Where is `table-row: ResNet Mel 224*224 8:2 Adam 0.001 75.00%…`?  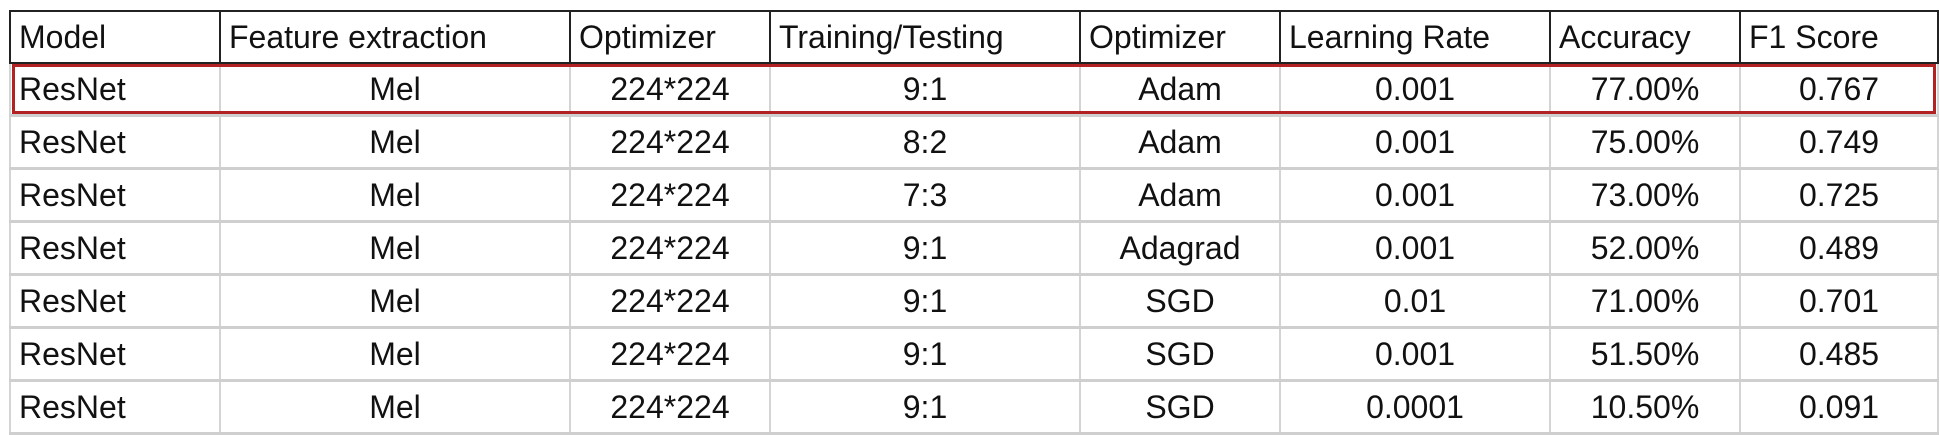
table-row: ResNet Mel 224*224 8:2 Adam 0.001 75.00%… is located at coordinates (974, 142).